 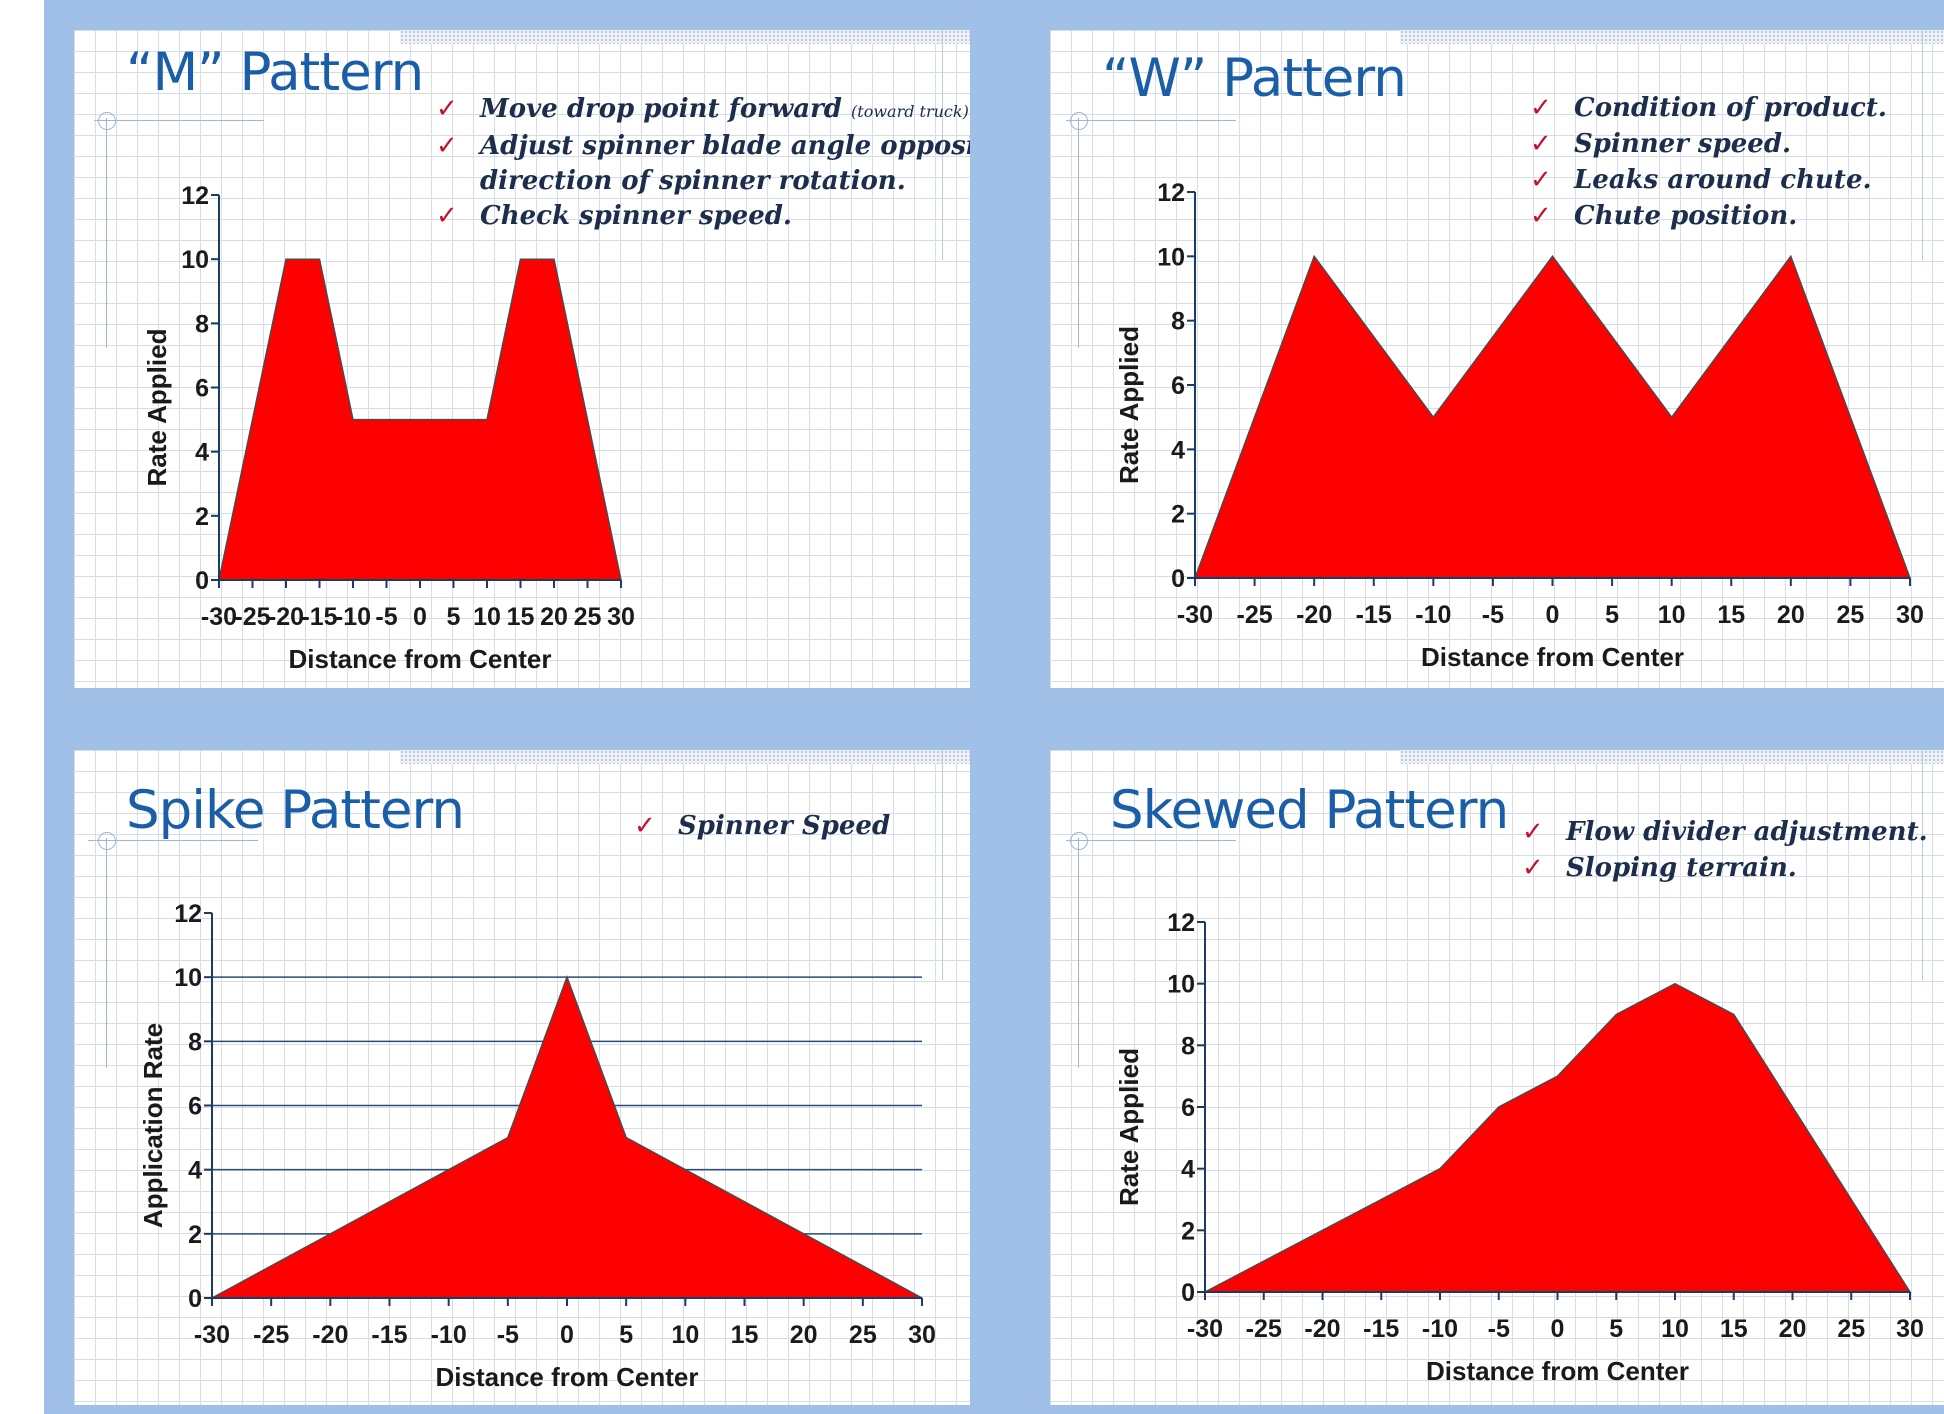 What do you see at coordinates (703, 216) in the screenshot?
I see `note-item: ✓ Check spinner speed.` at bounding box center [703, 216].